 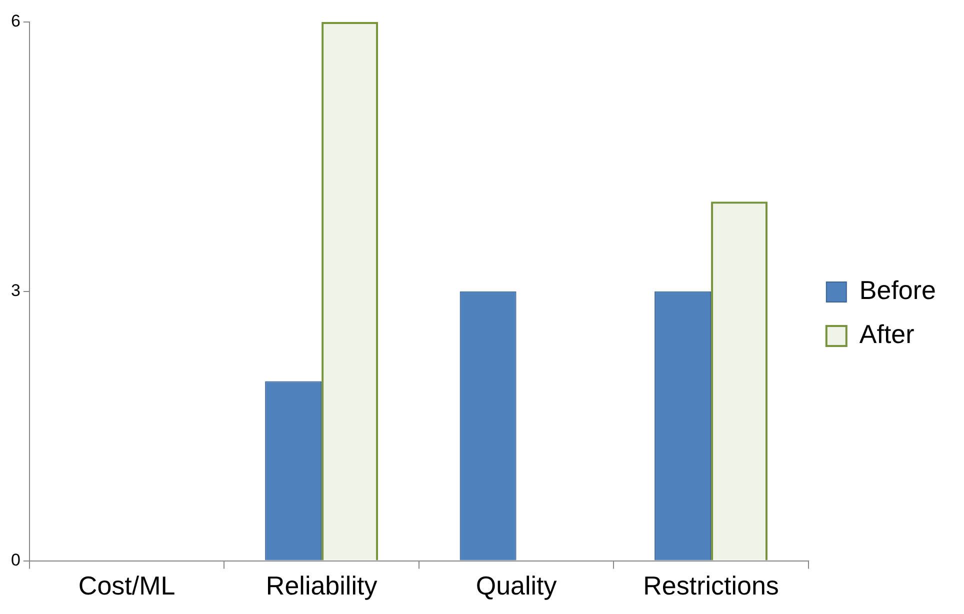 What do you see at coordinates (516, 585) in the screenshot?
I see `x-tick-label: Quality` at bounding box center [516, 585].